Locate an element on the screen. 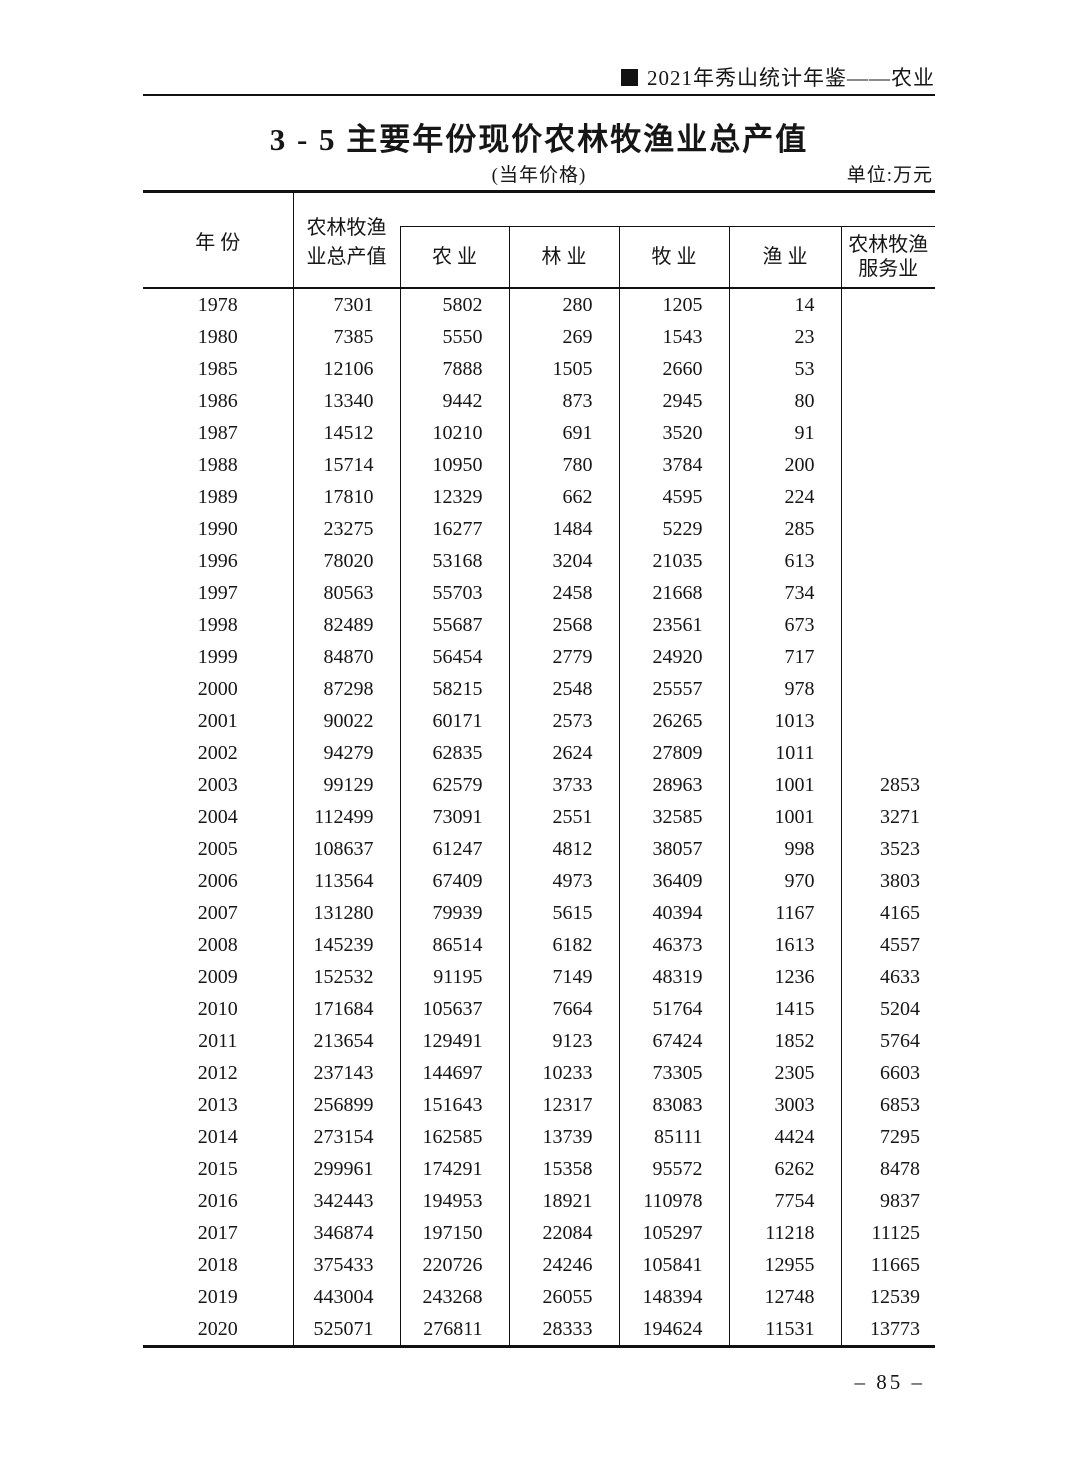 This screenshot has width=1074, height=1458. column-header-service-line2: 服务业 is located at coordinates (888, 269).